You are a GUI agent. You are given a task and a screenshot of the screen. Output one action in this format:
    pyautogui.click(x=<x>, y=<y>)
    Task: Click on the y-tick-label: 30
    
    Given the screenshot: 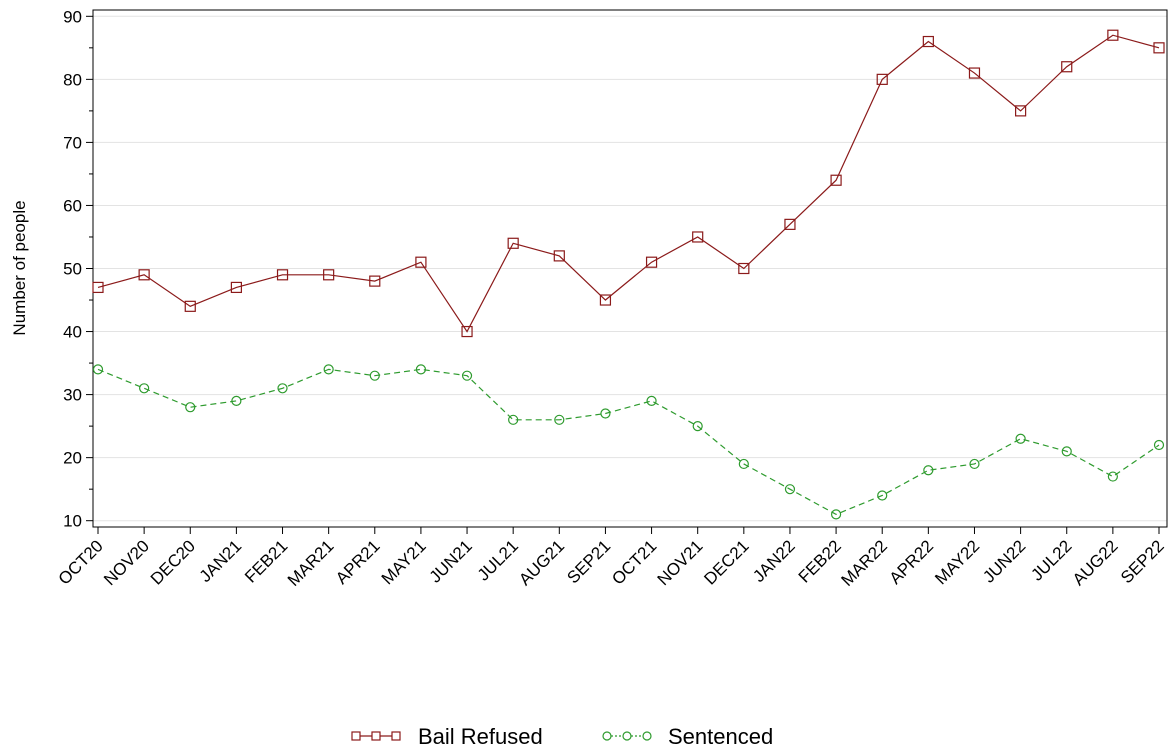 What is the action you would take?
    pyautogui.click(x=72, y=395)
    